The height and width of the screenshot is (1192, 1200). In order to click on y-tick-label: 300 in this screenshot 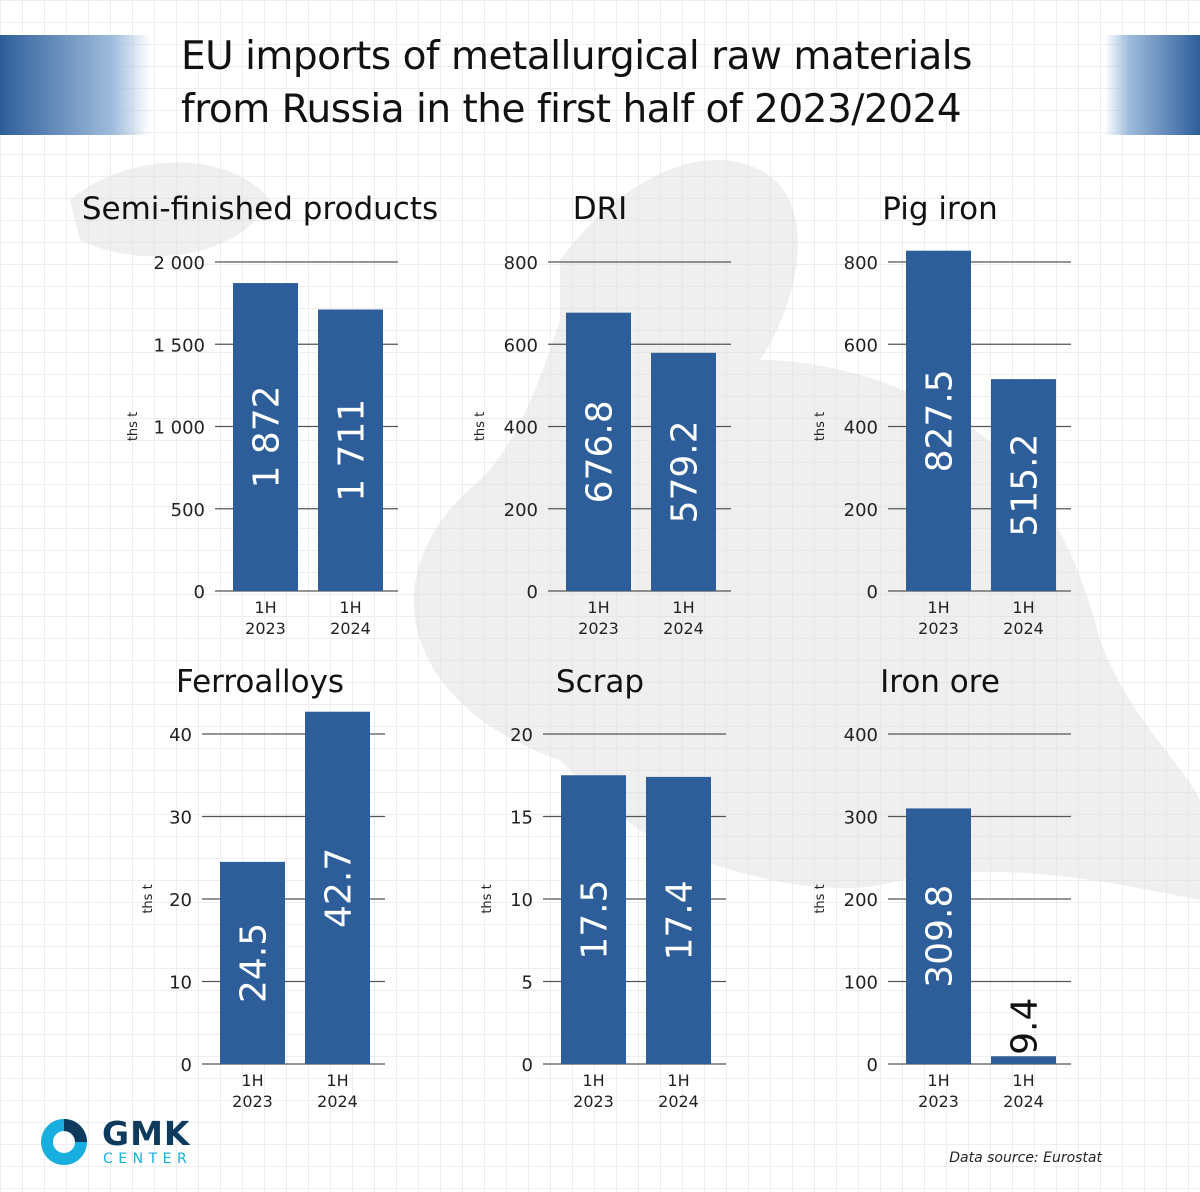, I will do `click(861, 818)`.